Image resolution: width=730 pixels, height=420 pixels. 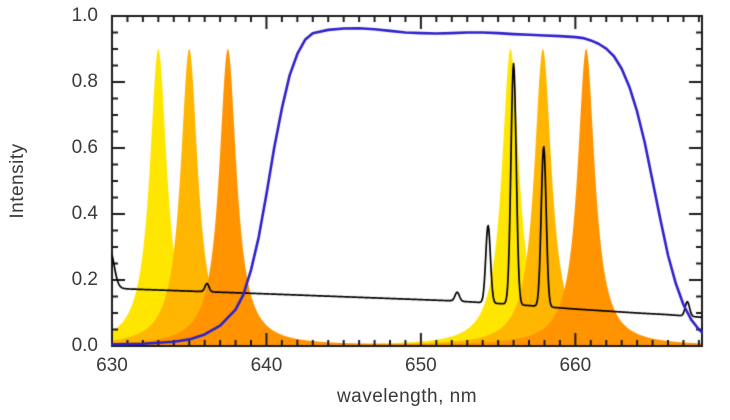 I want to click on x-tick-label: 630, so click(x=112, y=365).